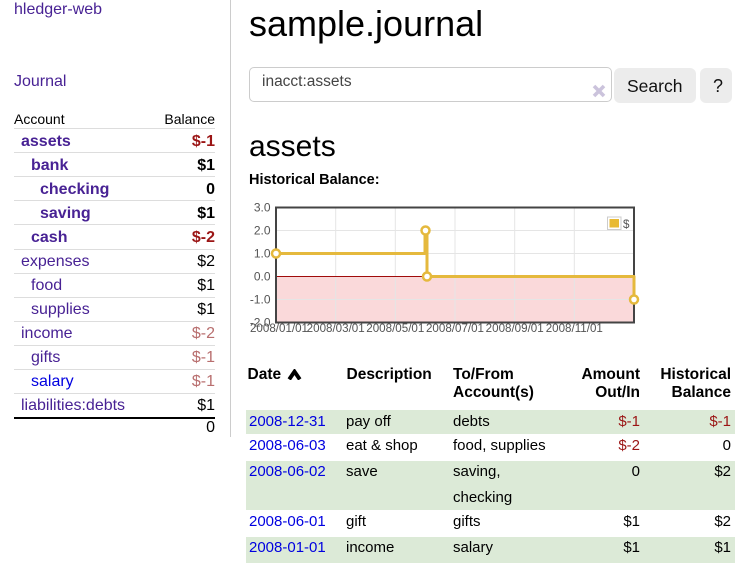 This screenshot has width=742, height=582. I want to click on svg-text: 2008/05/01, so click(395, 328).